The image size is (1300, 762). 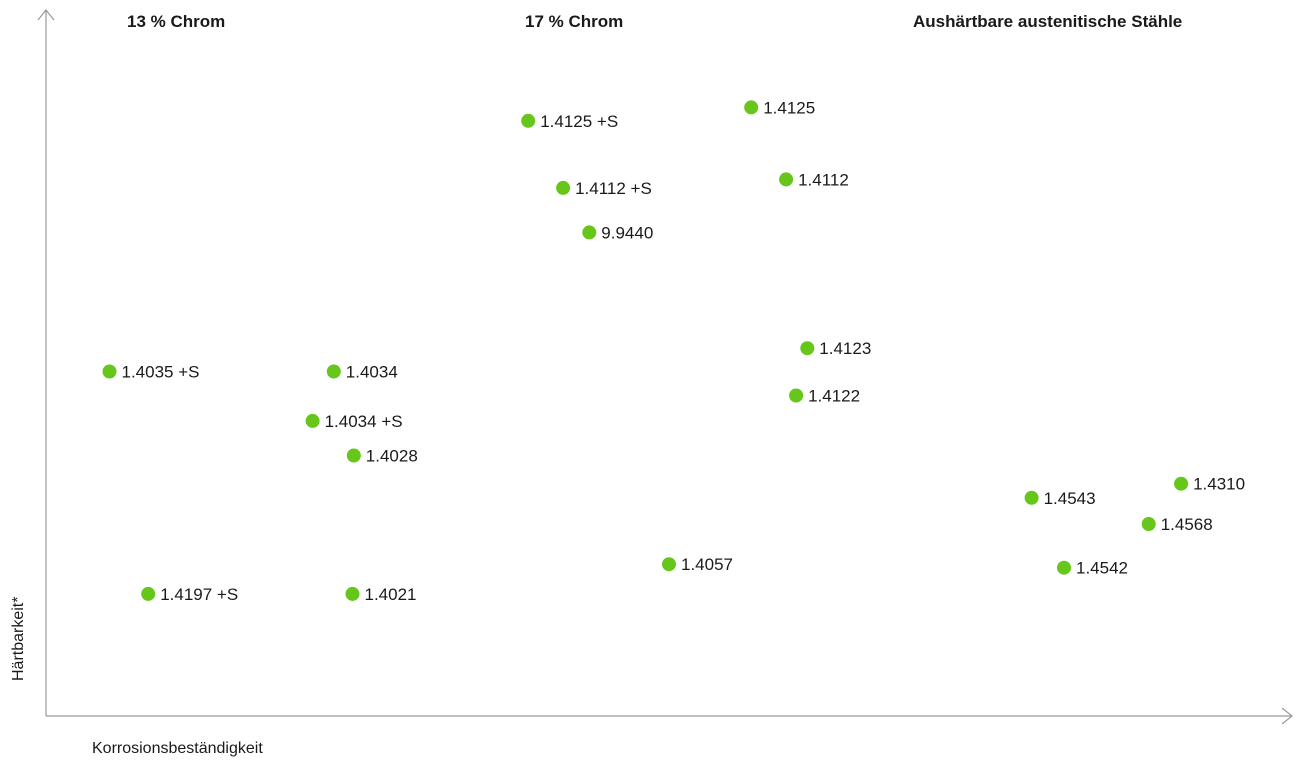 I want to click on data-point-label: 1.4035 +S, so click(x=161, y=372).